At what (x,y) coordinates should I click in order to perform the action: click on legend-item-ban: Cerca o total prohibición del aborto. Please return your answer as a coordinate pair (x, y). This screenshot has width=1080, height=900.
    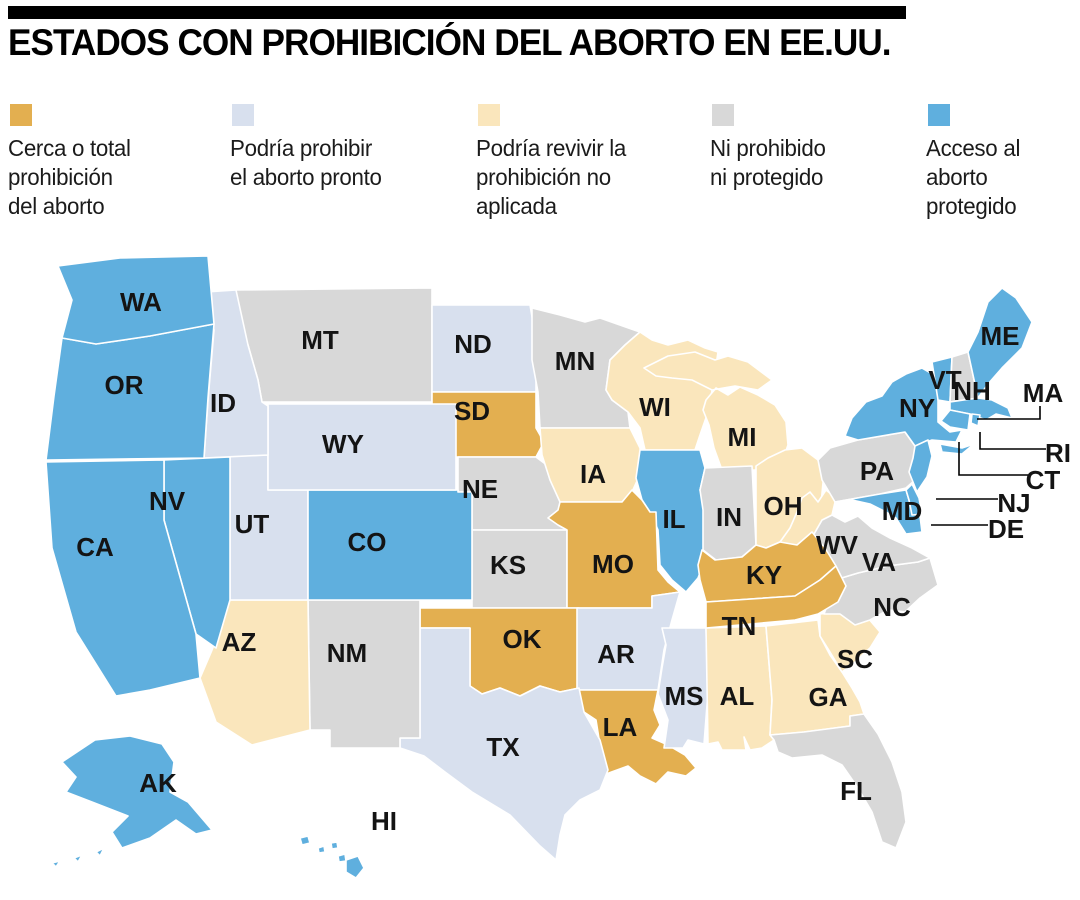
    Looking at the image, I should click on (115, 160).